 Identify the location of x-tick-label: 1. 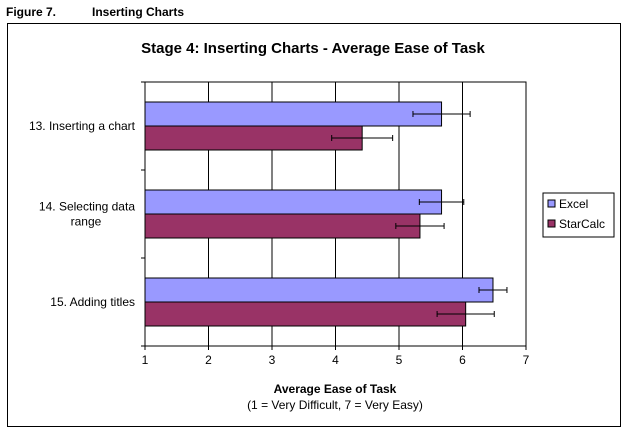
(145, 360).